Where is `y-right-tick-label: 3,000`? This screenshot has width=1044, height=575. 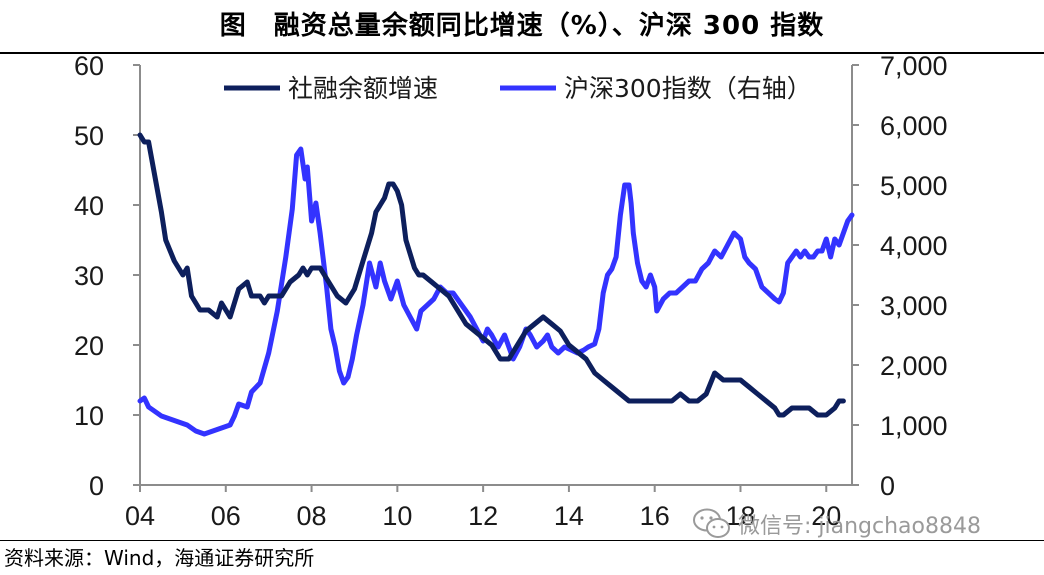 y-right-tick-label: 3,000 is located at coordinates (914, 306).